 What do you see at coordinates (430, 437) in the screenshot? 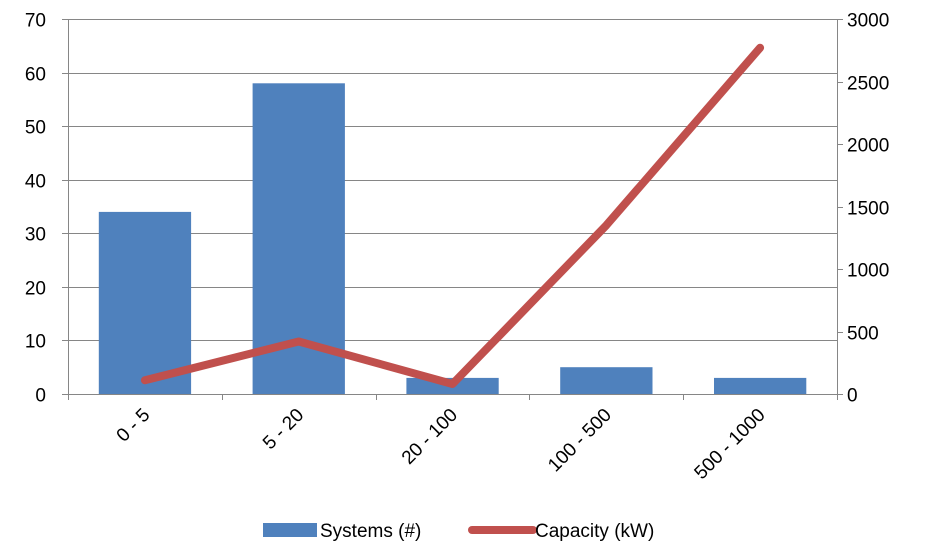
I see `x-tick-label: 20 - 100` at bounding box center [430, 437].